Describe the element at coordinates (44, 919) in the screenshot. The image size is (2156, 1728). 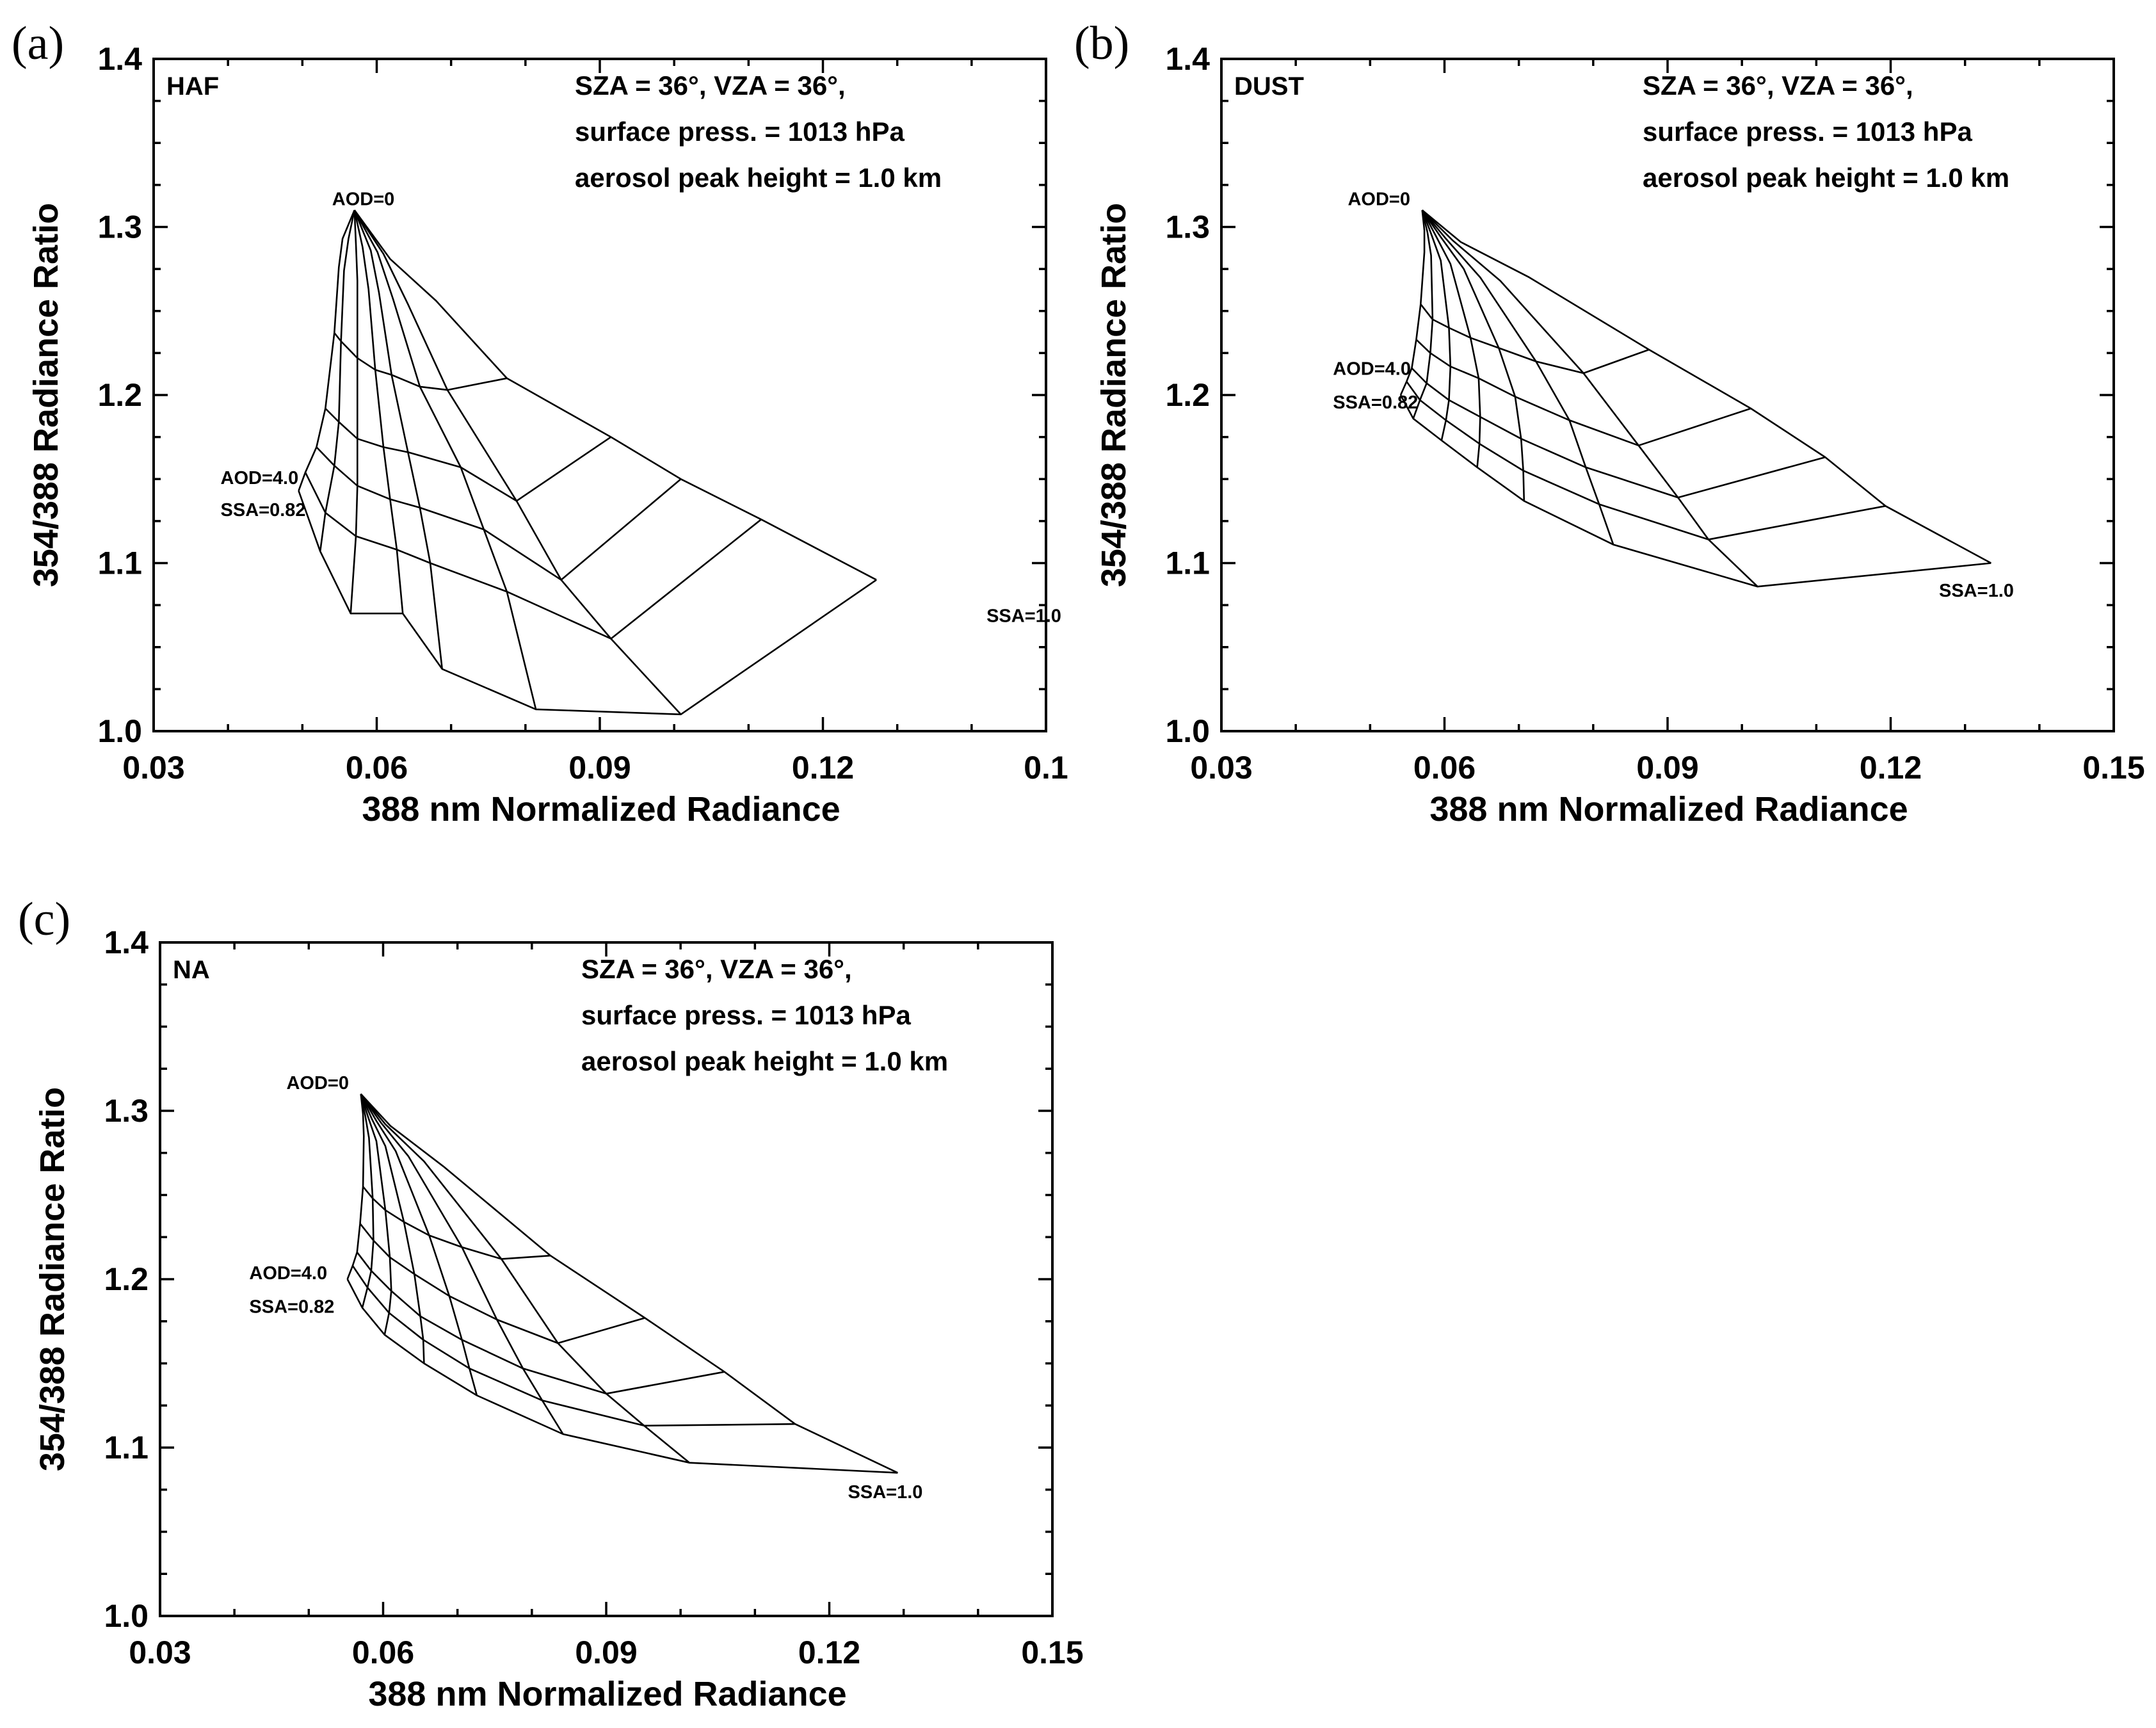
I see `panel-label: (c)` at that location.